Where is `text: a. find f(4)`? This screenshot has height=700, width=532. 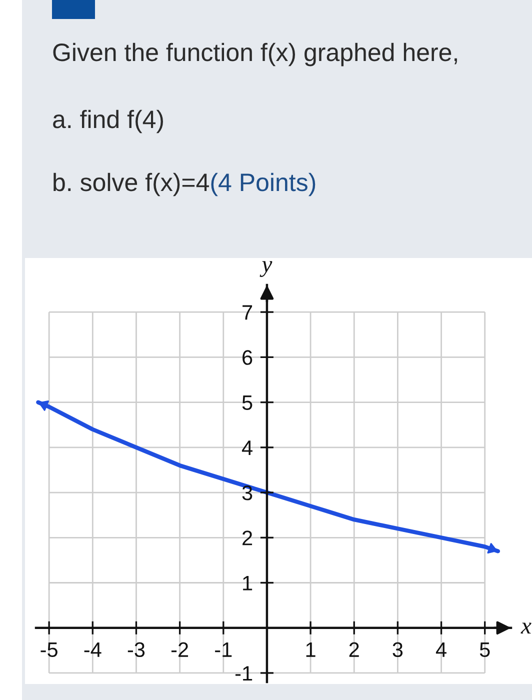
text: a. find f(4) is located at coordinates (108, 122).